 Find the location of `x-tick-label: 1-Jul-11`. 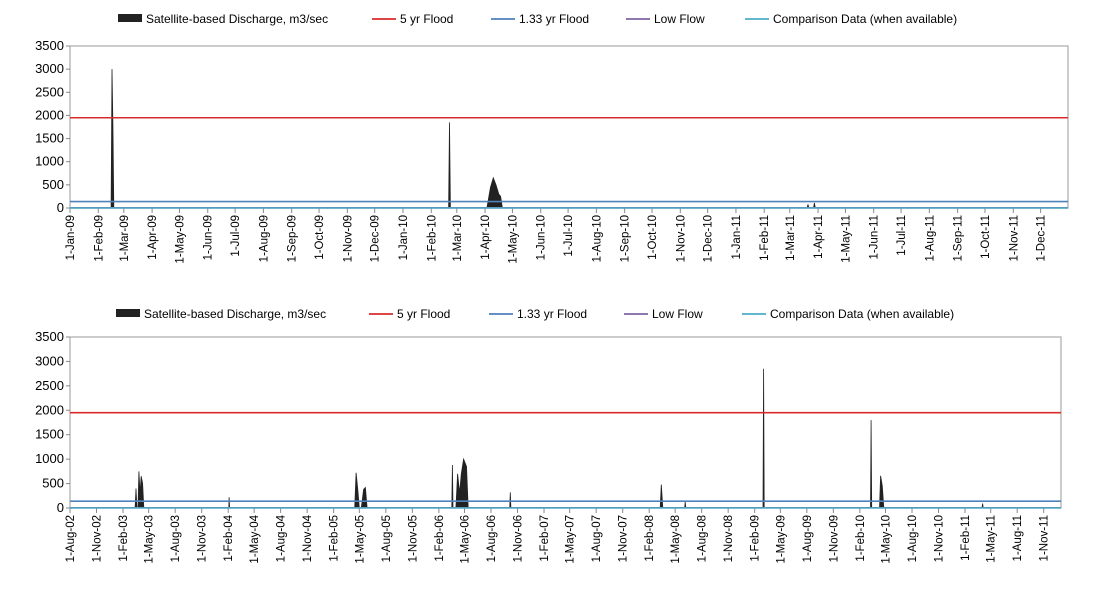

x-tick-label: 1-Jul-11 is located at coordinates (902, 235).